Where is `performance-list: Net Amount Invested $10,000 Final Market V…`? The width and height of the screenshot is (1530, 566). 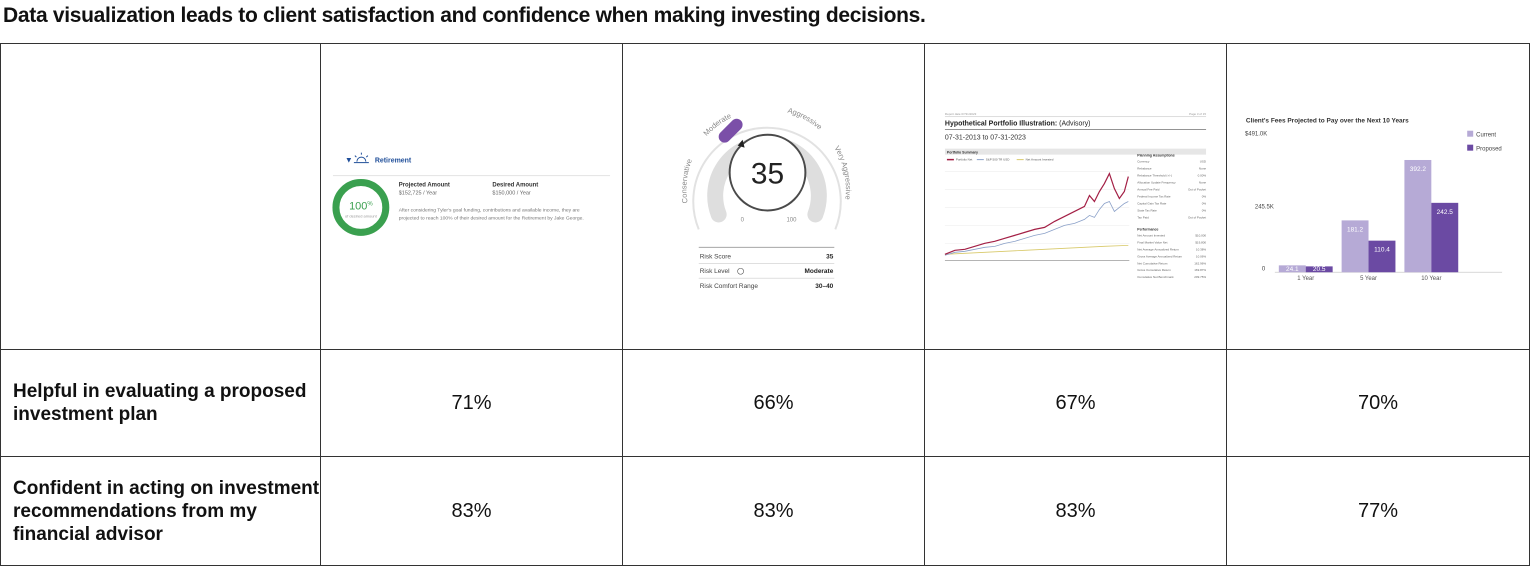 performance-list: Net Amount Invested $10,000 Final Market V… is located at coordinates (1171, 256).